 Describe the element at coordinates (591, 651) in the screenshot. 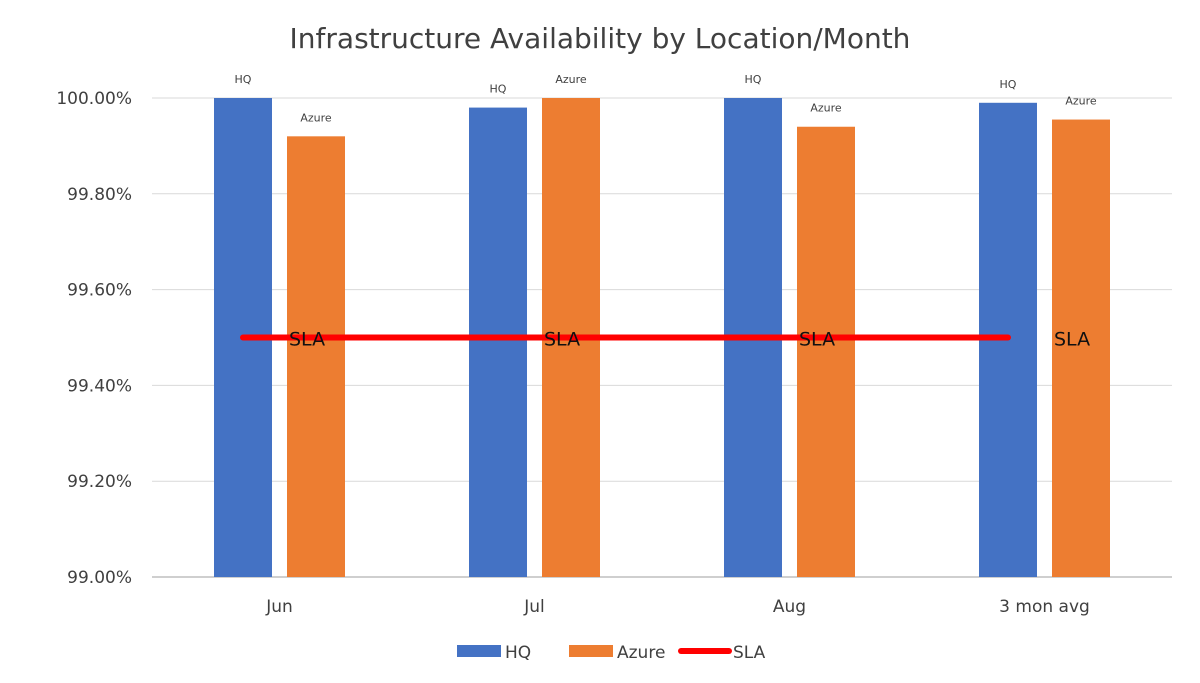

I see `legend-swatch-azure` at that location.